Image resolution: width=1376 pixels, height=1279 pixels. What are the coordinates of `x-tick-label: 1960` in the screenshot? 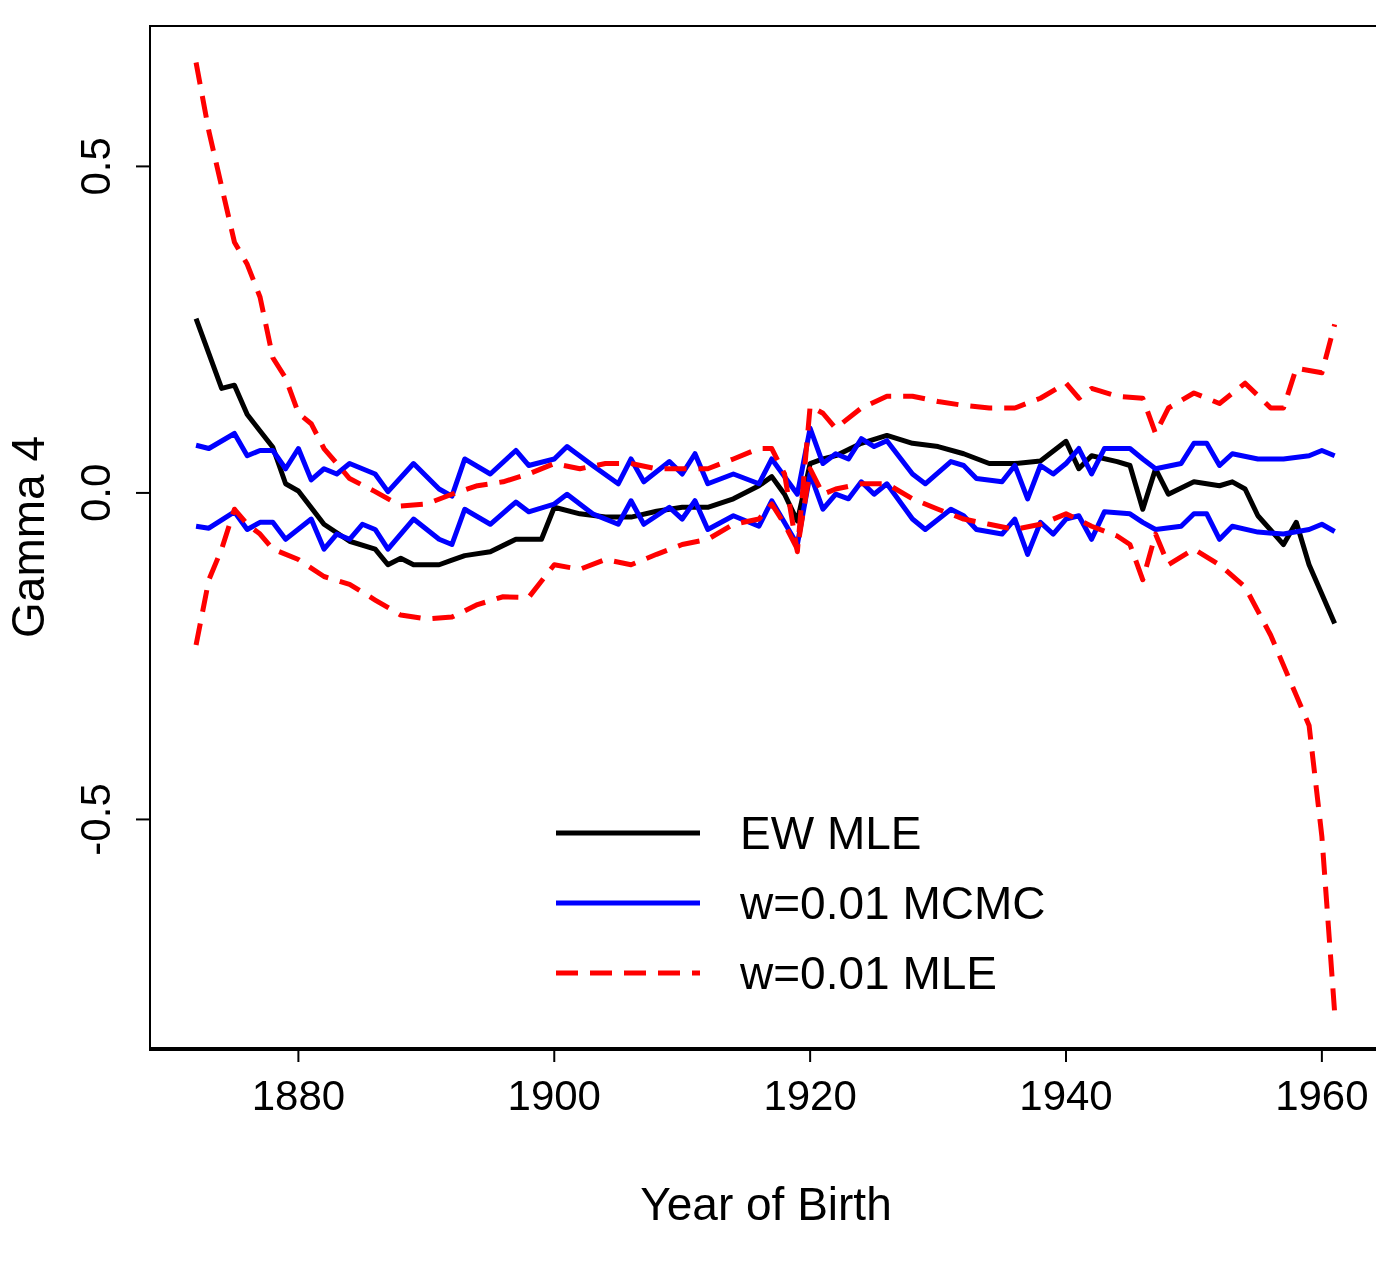 It's located at (1322, 1095).